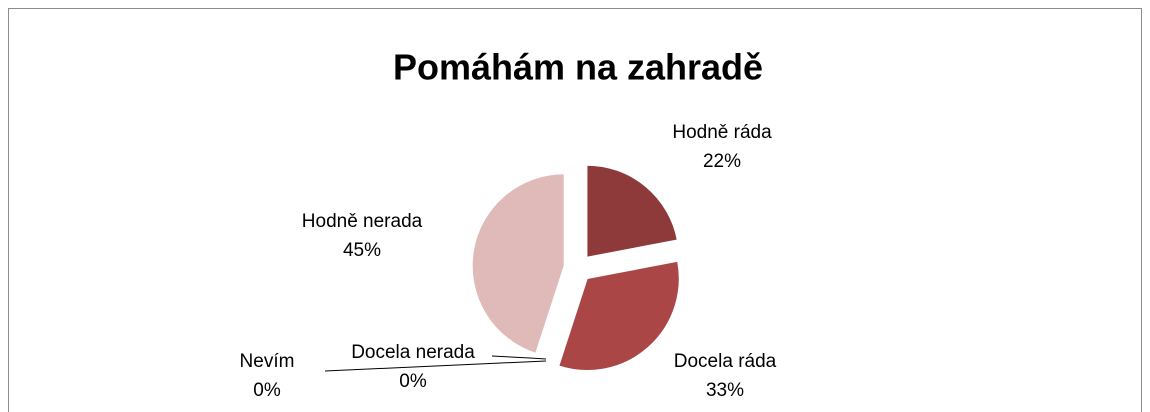 The height and width of the screenshot is (412, 1150). I want to click on slice-label-name: Docela nerada, so click(413, 352).